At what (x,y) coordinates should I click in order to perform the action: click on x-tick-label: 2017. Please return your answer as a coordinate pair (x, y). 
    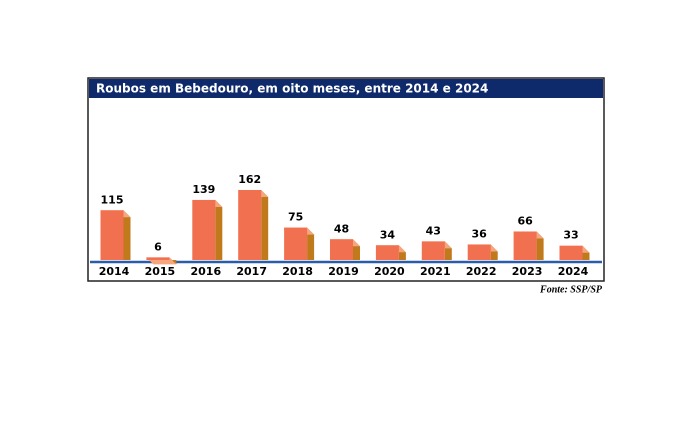
    Looking at the image, I should click on (251, 271).